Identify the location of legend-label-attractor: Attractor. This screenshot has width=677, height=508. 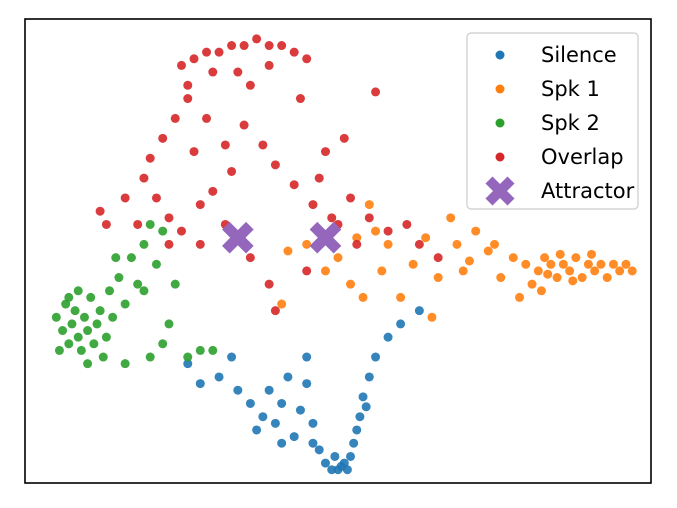
(588, 191).